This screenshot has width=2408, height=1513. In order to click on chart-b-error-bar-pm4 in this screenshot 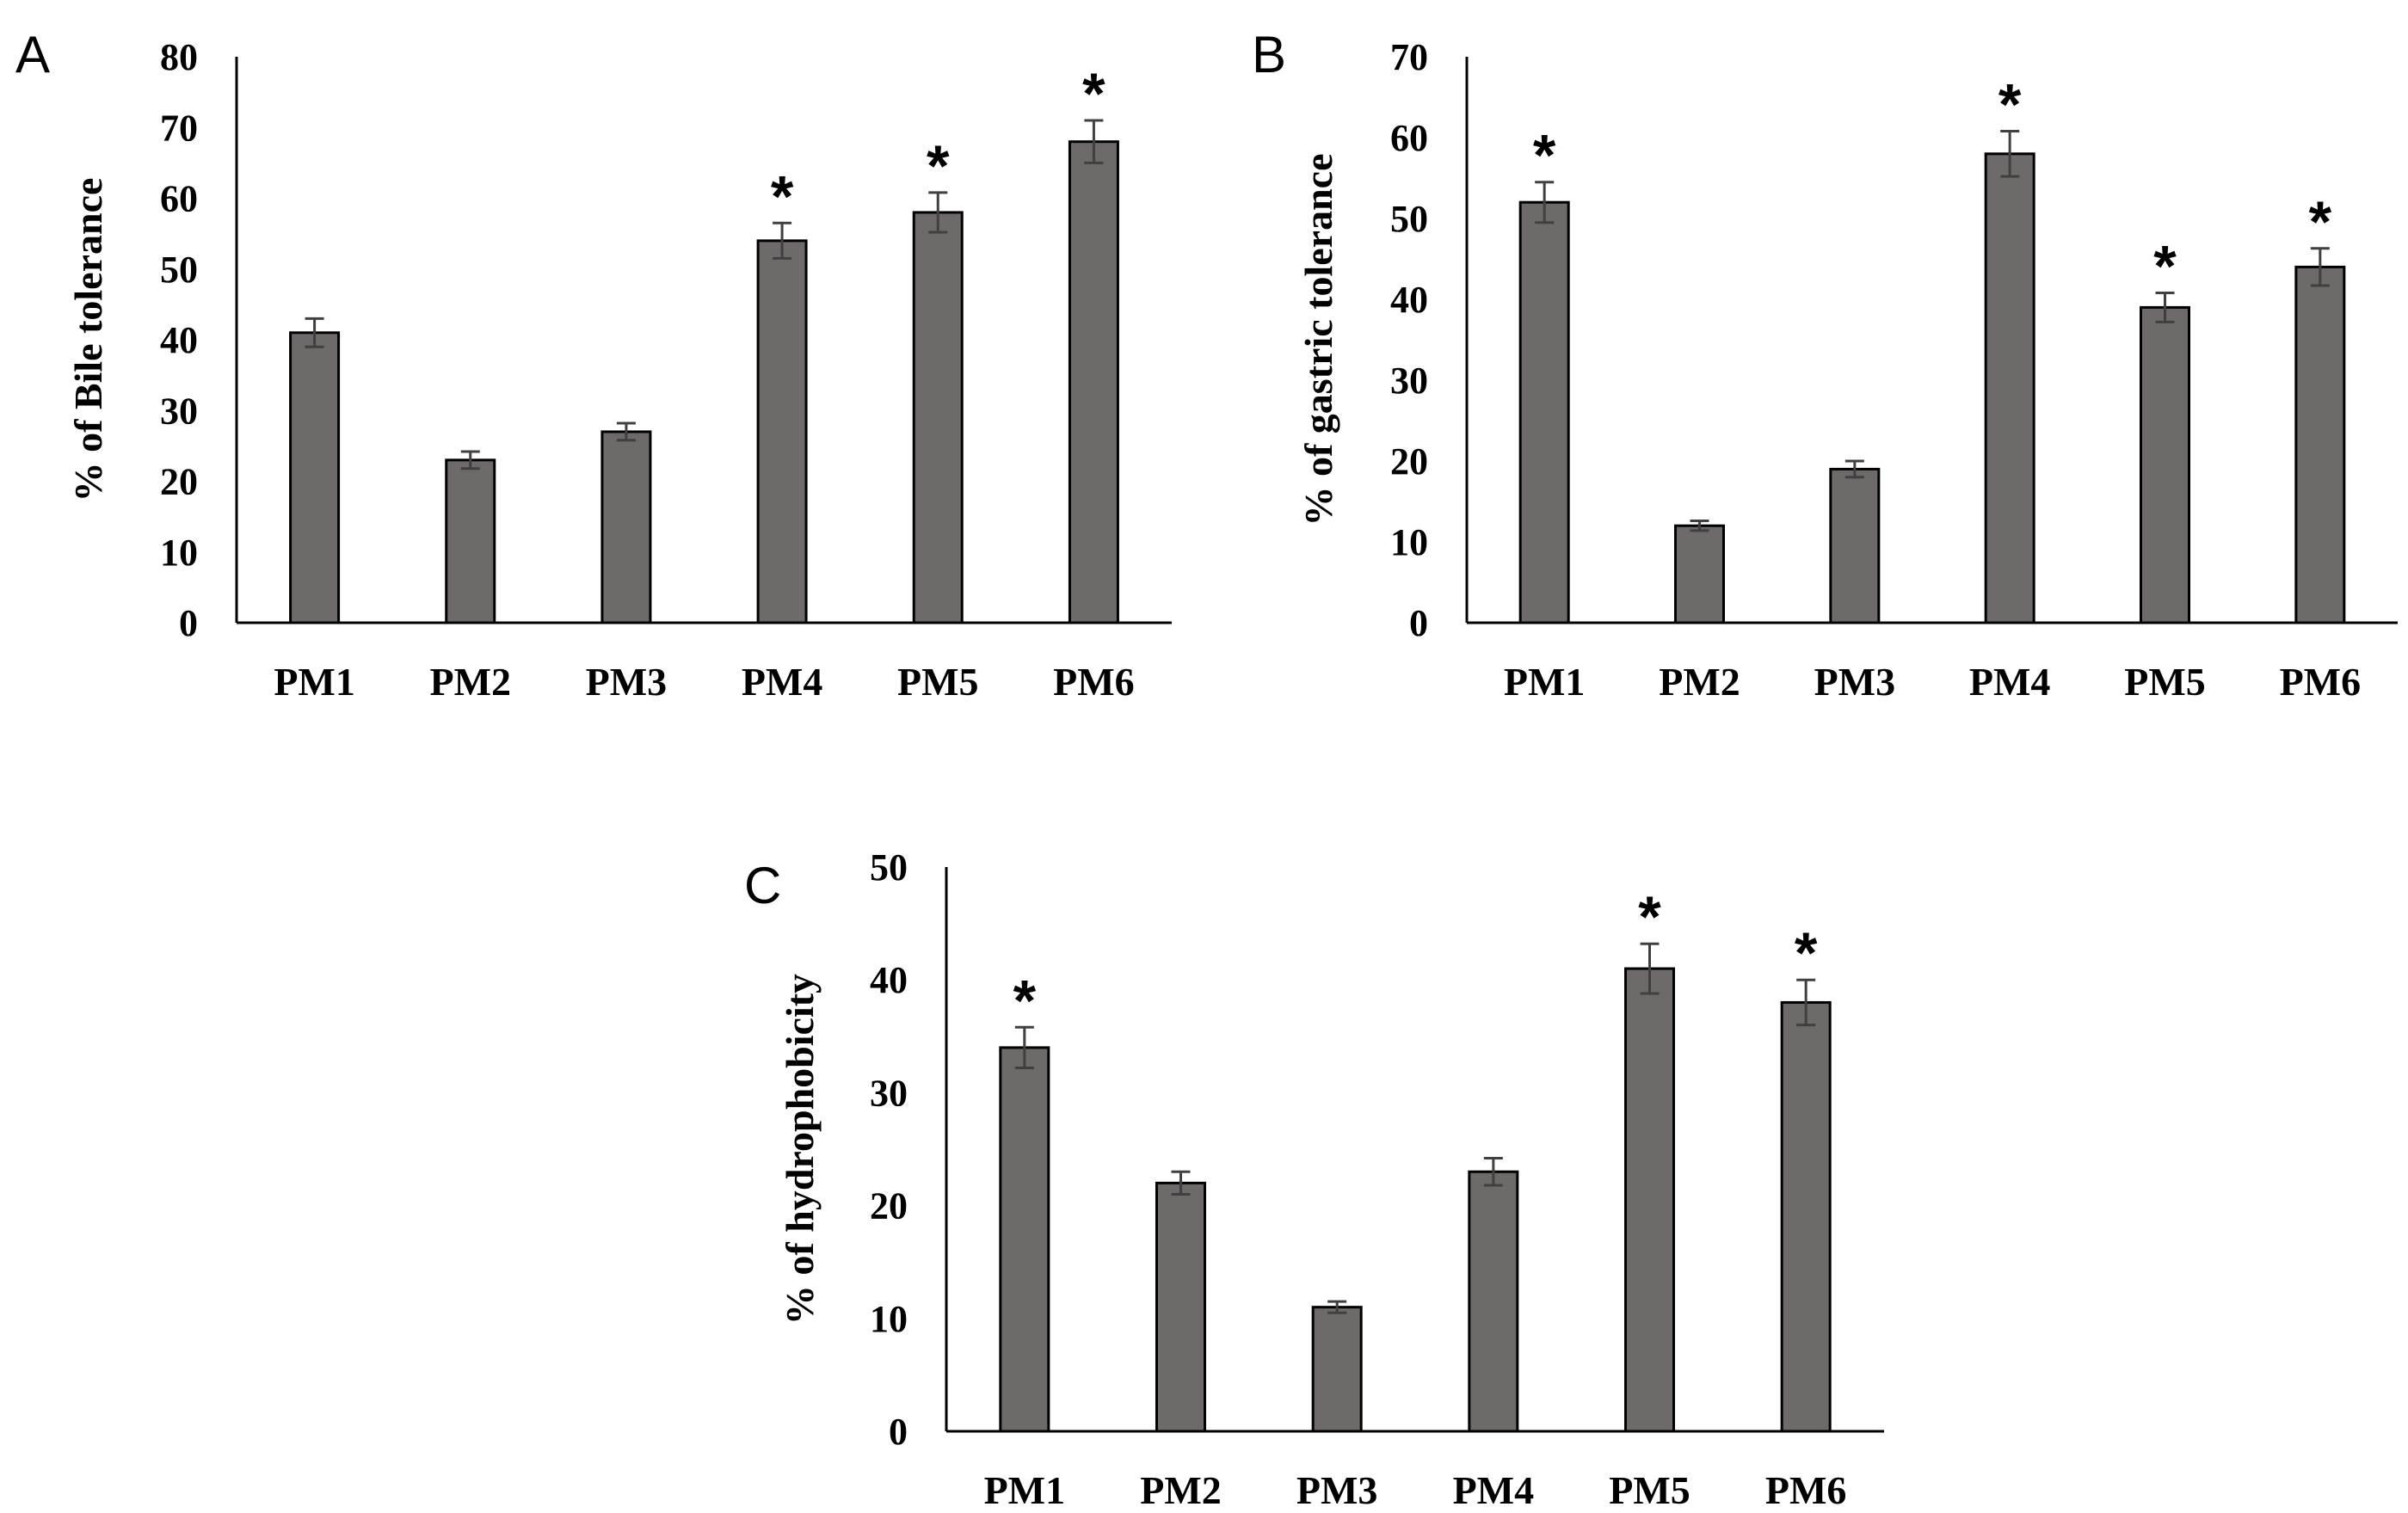, I will do `click(2010, 153)`.